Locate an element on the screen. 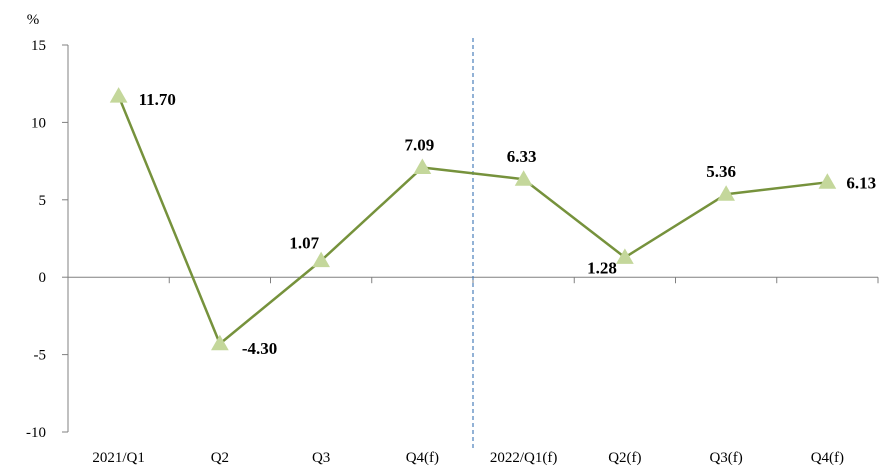 The width and height of the screenshot is (892, 471). data-label: 11.70 is located at coordinates (157, 99).